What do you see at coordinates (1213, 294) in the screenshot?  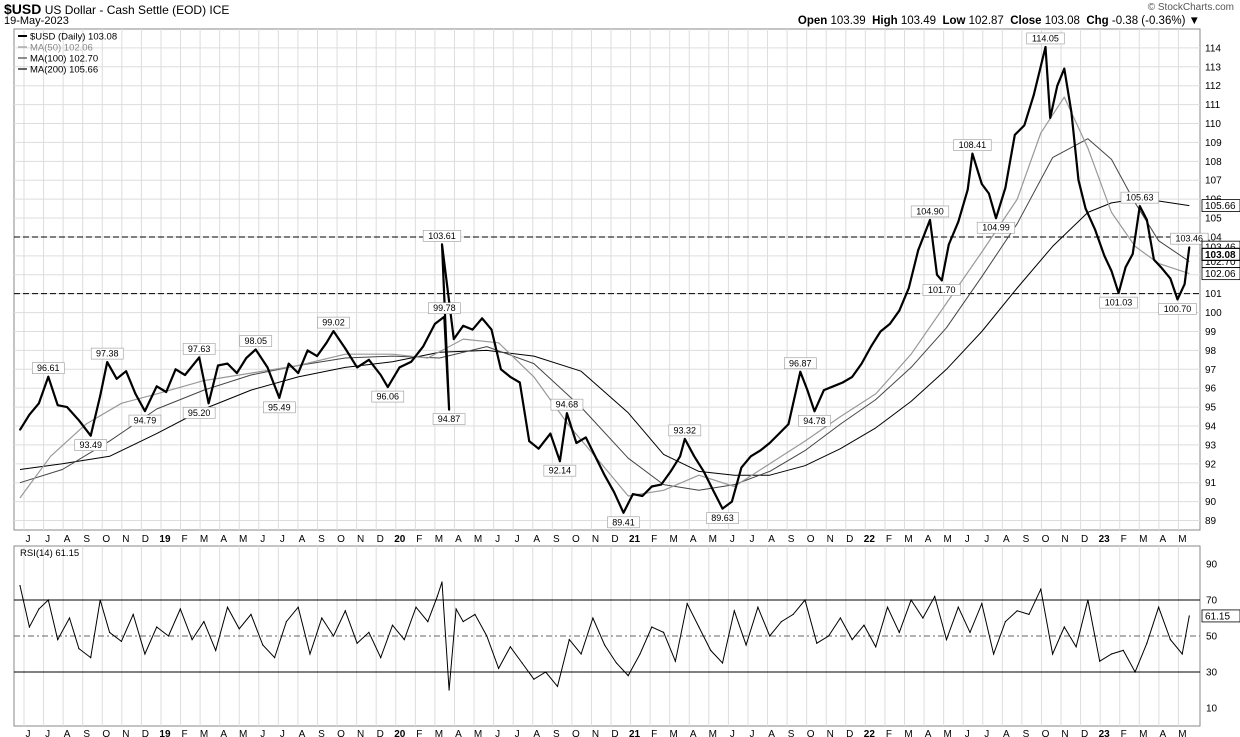 I see `y-tick-label: 101` at bounding box center [1213, 294].